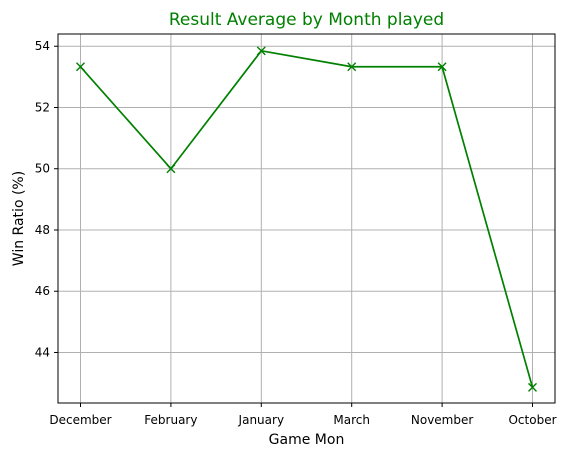 This screenshot has width=569, height=457. Describe the element at coordinates (351, 420) in the screenshot. I see `x-tick-label: March` at that location.